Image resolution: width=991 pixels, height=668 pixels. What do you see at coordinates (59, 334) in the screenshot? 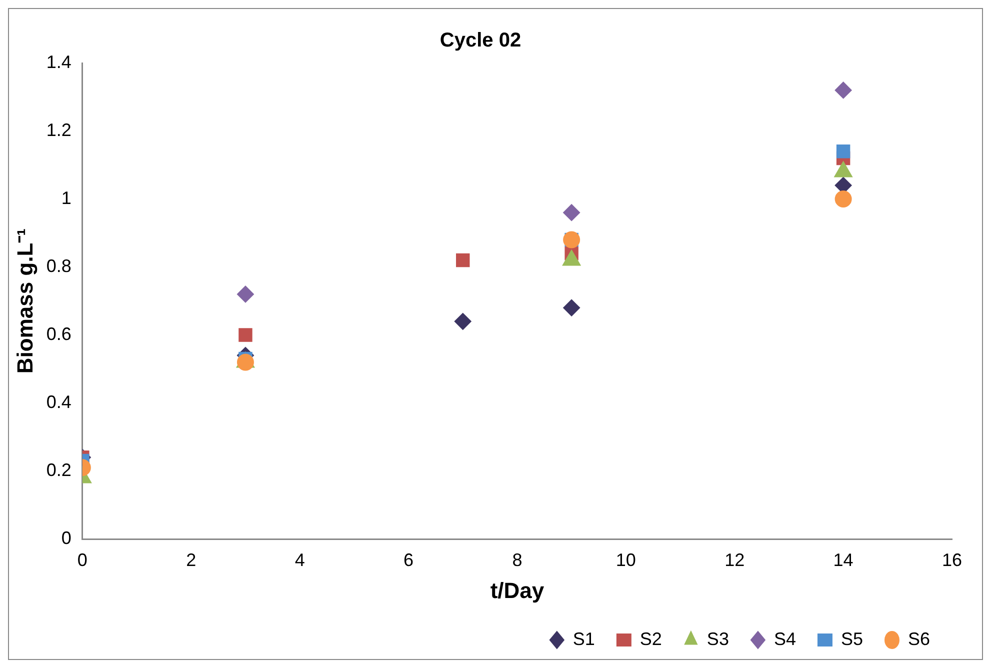
I see `y-tick-label: 0.6` at bounding box center [59, 334].